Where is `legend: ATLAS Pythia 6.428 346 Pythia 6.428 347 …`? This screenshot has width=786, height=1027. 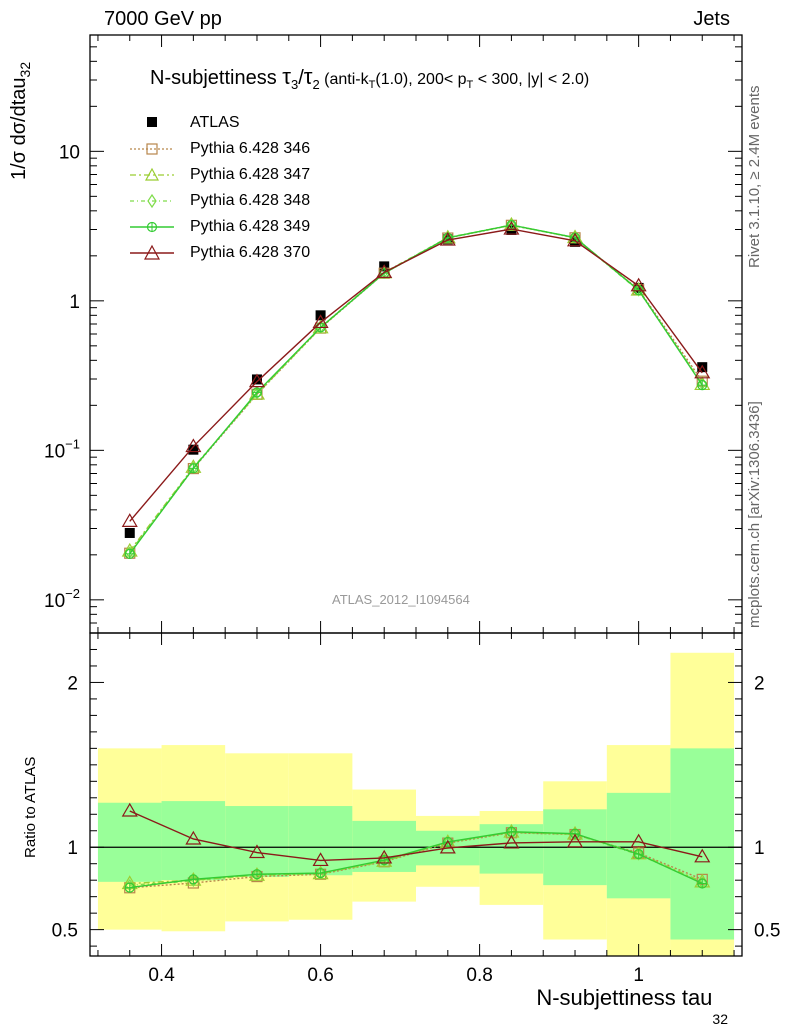 legend: ATLAS Pythia 6.428 346 Pythia 6.428 347 … is located at coordinates (220, 188).